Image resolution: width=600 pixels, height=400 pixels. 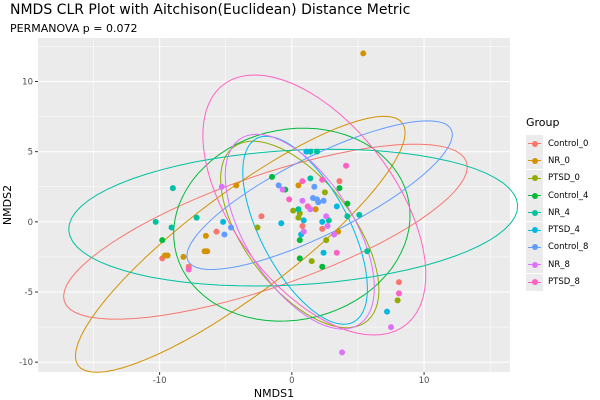 I want to click on legend-label: PTSD_4, so click(x=564, y=230).